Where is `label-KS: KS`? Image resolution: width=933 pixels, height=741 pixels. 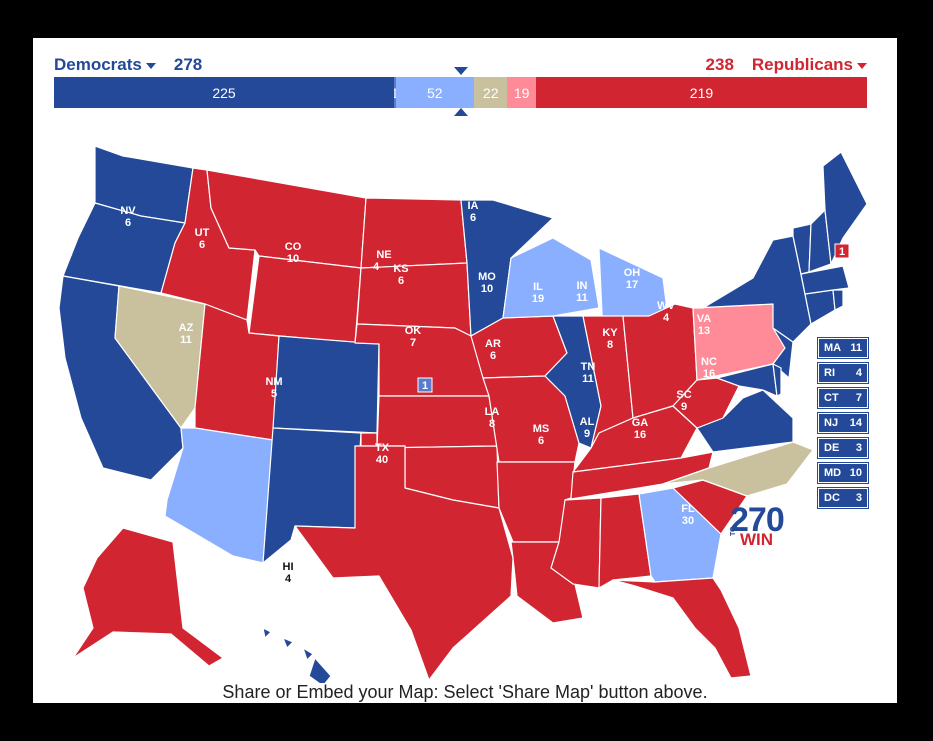
label-KS: KS is located at coordinates (400, 269).